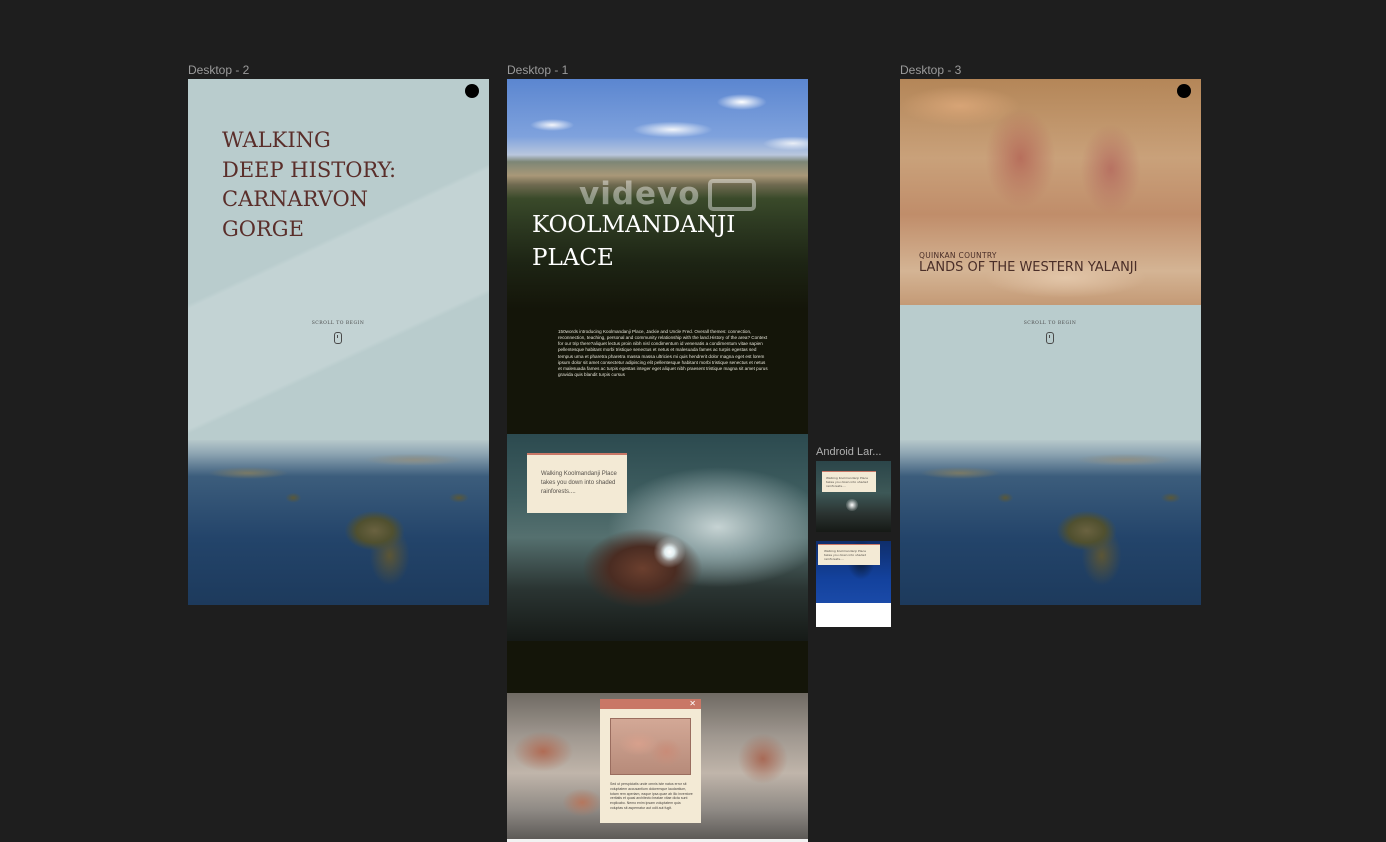  Describe the element at coordinates (634, 225) in the screenshot. I see `title-line: KOOLMANDANJI` at that location.